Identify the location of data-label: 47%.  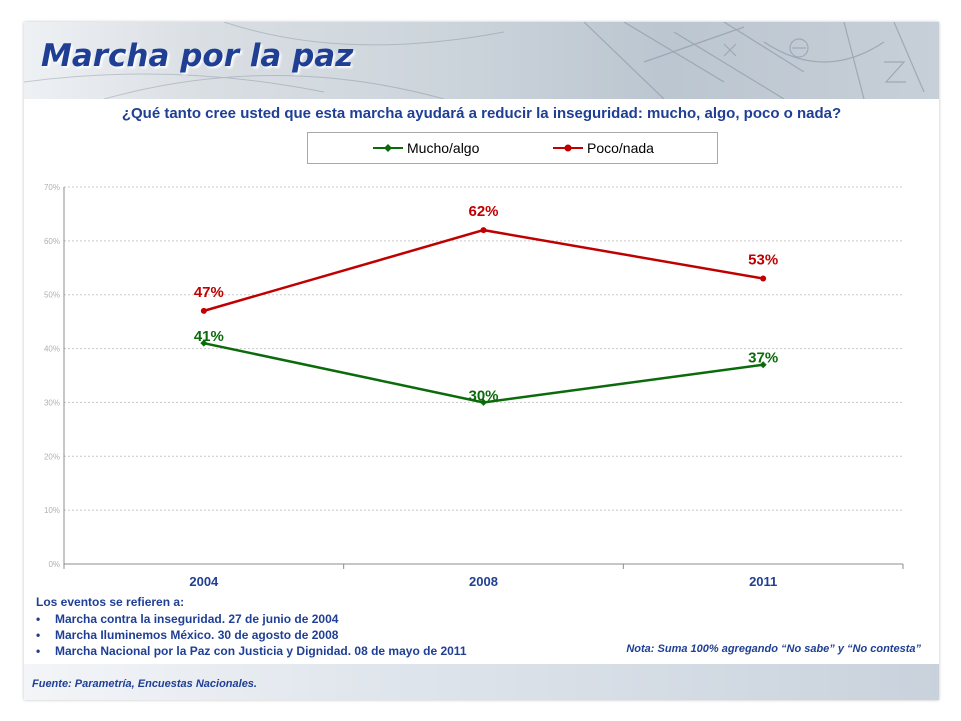
(209, 292).